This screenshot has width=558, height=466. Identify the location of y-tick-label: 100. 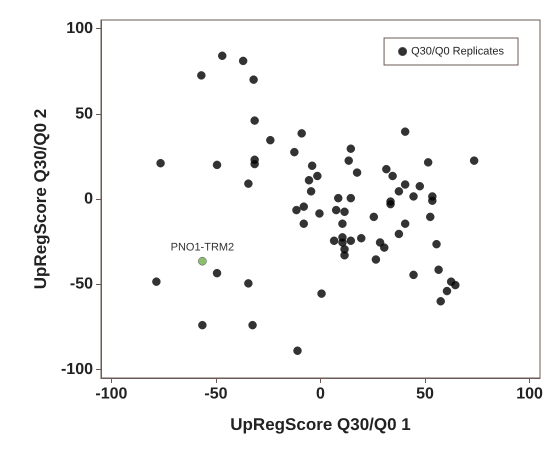
(80, 29).